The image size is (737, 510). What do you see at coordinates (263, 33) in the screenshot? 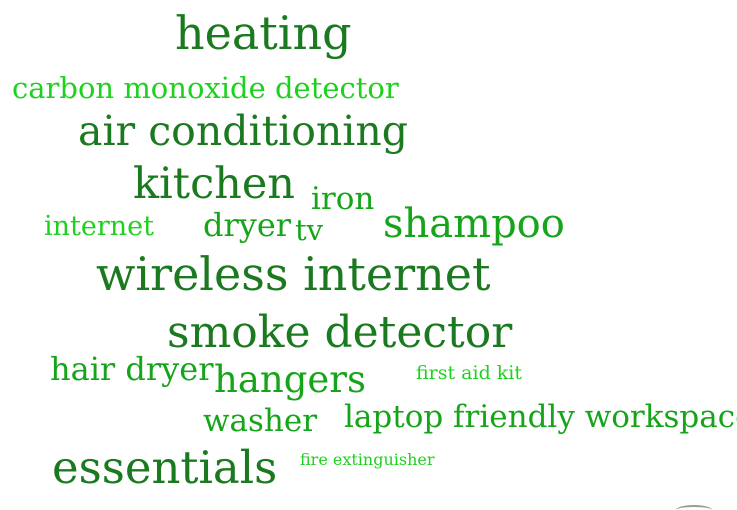
I see `word-heating: heating` at bounding box center [263, 33].